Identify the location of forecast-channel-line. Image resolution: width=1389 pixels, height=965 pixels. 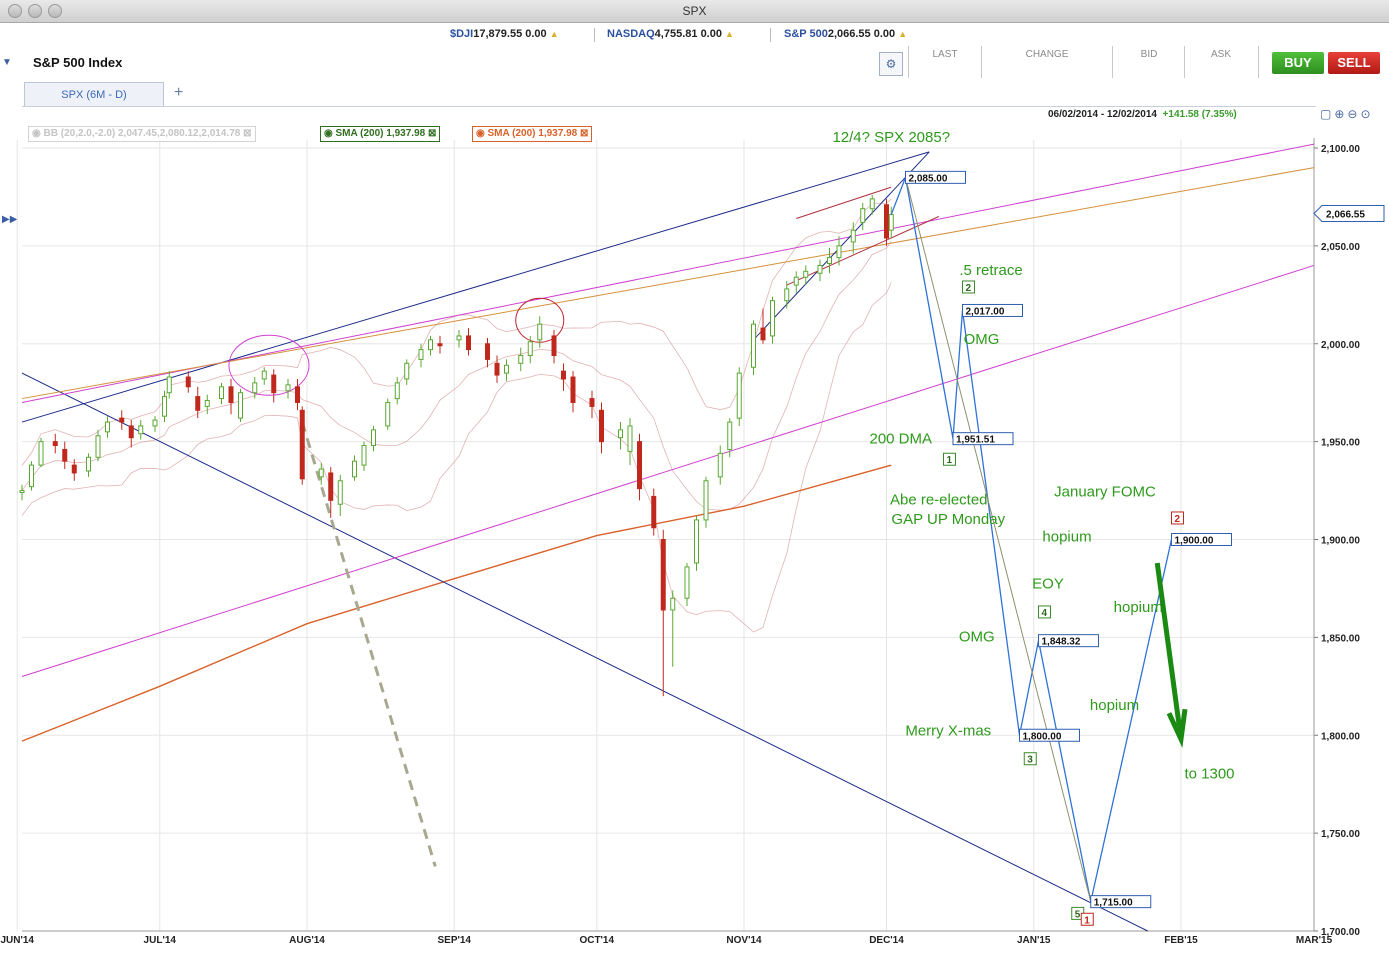
(998, 539).